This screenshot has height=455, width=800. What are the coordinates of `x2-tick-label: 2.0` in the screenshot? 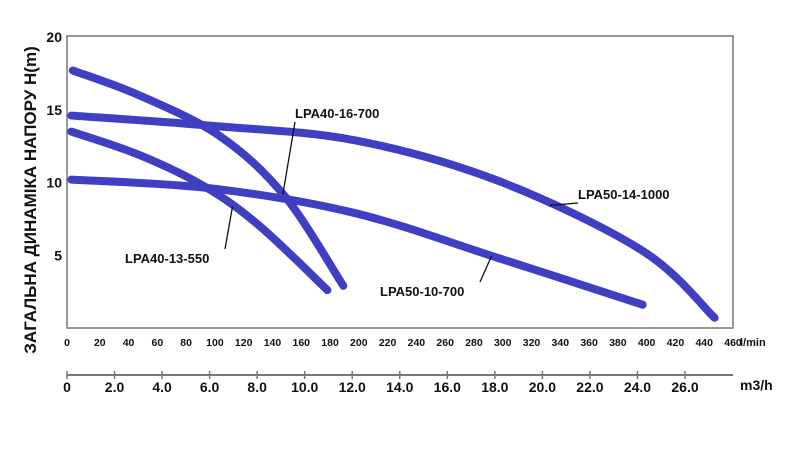 It's located at (115, 387).